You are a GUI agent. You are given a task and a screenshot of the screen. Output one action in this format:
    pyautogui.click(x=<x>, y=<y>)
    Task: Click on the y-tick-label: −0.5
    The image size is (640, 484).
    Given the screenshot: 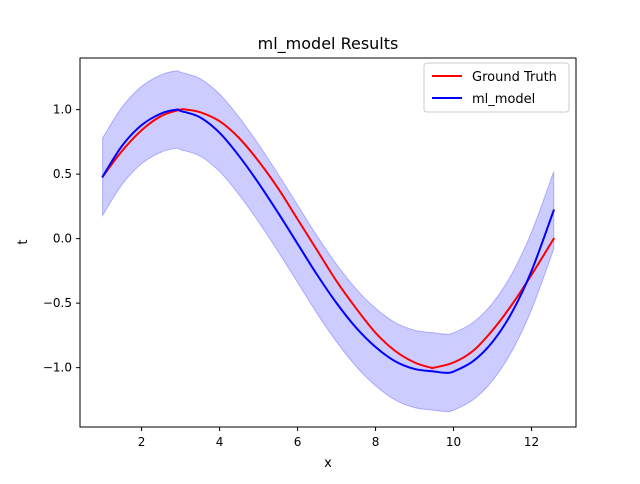 What is the action you would take?
    pyautogui.click(x=57, y=303)
    